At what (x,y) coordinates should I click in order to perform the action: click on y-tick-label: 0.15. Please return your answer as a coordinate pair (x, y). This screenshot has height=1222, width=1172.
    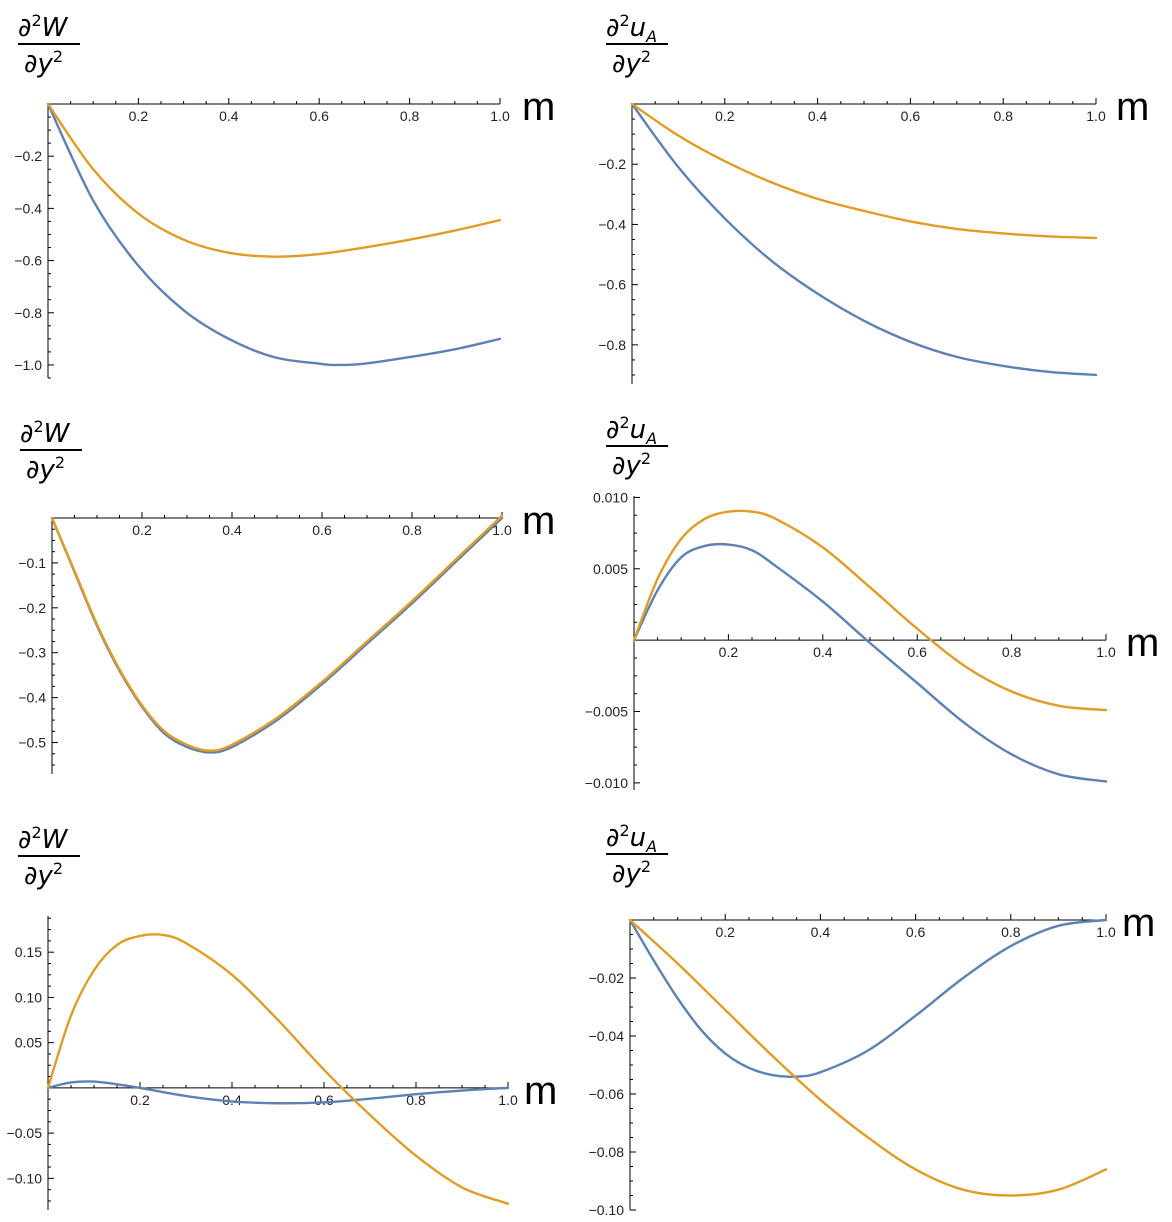
    Looking at the image, I should click on (28, 952).